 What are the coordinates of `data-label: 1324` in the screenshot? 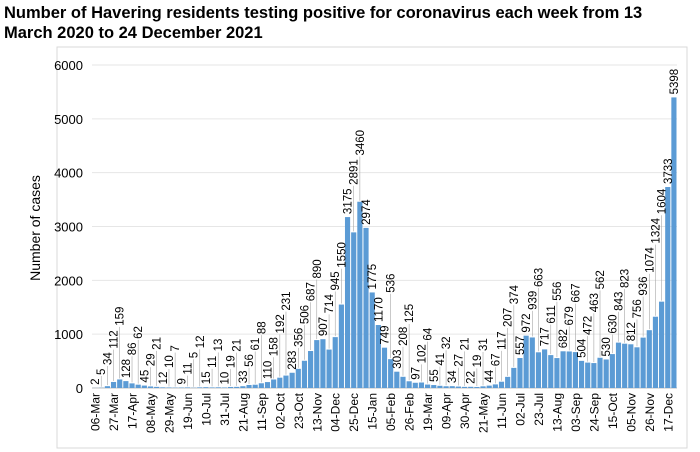 It's located at (656, 230).